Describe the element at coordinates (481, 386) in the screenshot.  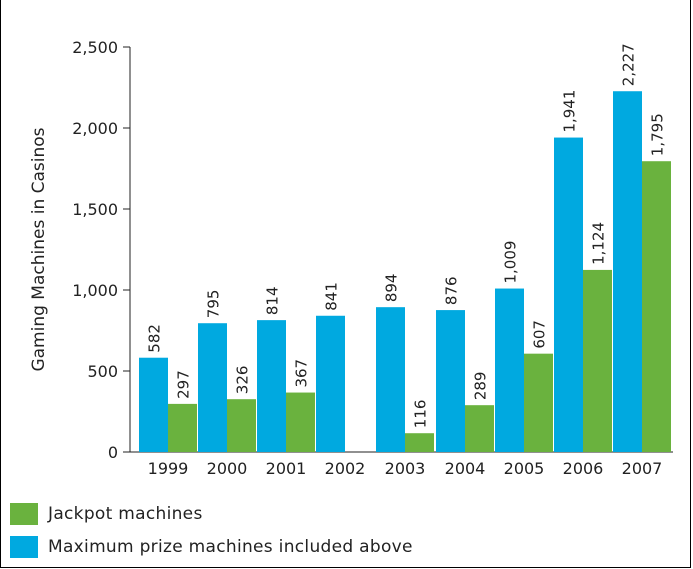
I see `data-label-jackpot: 289` at that location.